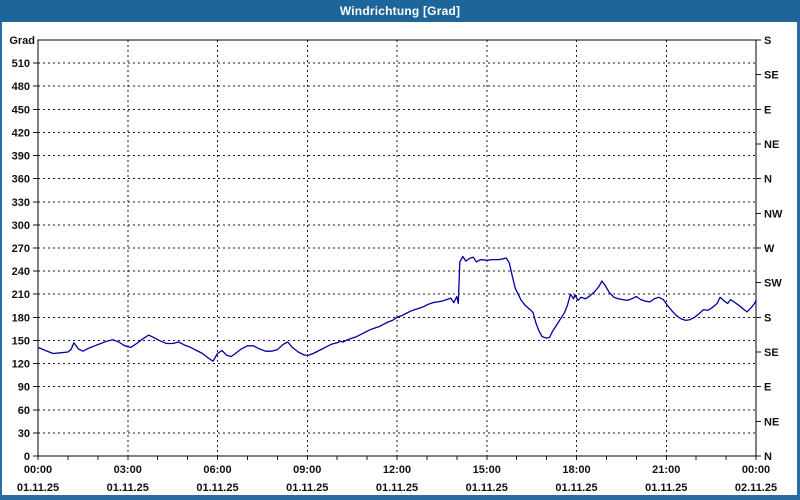 The image size is (800, 500). Describe the element at coordinates (21, 180) in the screenshot. I see `y-axis-tick-label: 360` at that location.